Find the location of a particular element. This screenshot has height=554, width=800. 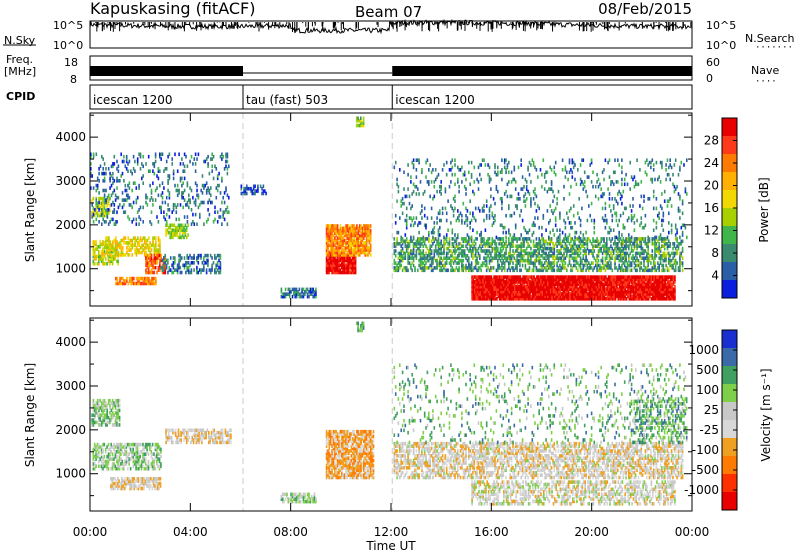

freq-label-line2: [MHz] is located at coordinates (20, 71).